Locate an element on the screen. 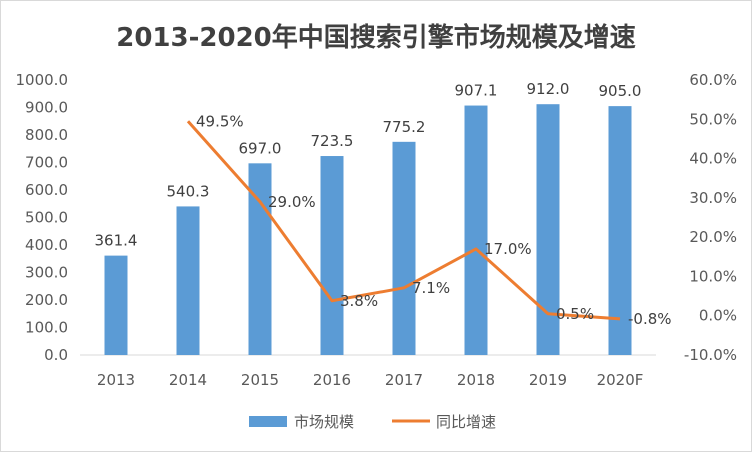 This screenshot has height=452, width=752. bar-value-label: 723.5 is located at coordinates (332, 141).